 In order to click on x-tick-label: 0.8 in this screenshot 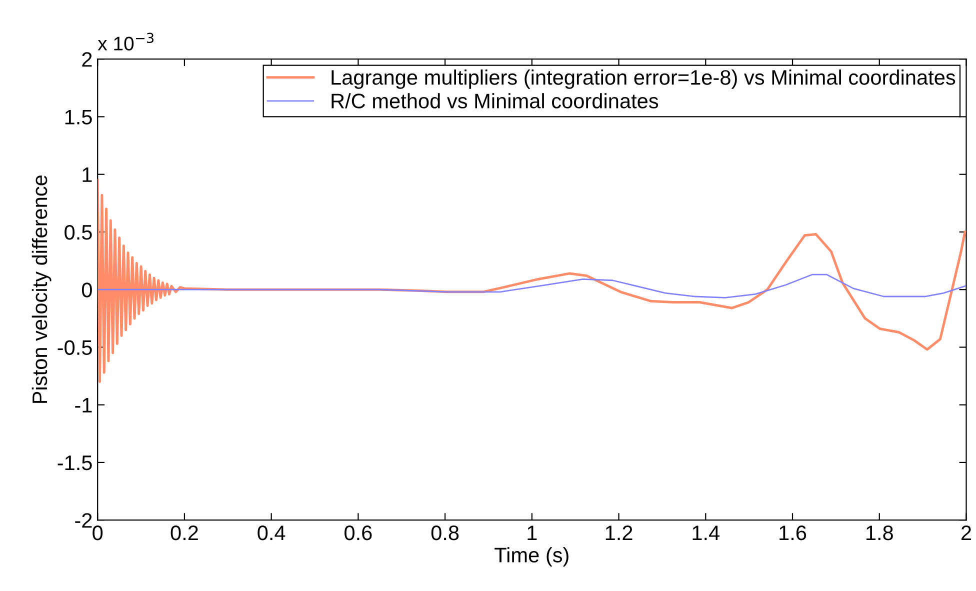, I will do `click(445, 532)`.